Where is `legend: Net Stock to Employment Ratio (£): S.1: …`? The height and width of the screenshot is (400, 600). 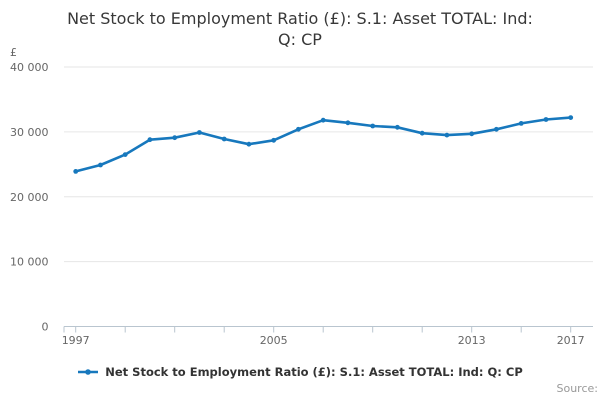
legend: Net Stock to Employment Ratio (£): S.1: … is located at coordinates (300, 372).